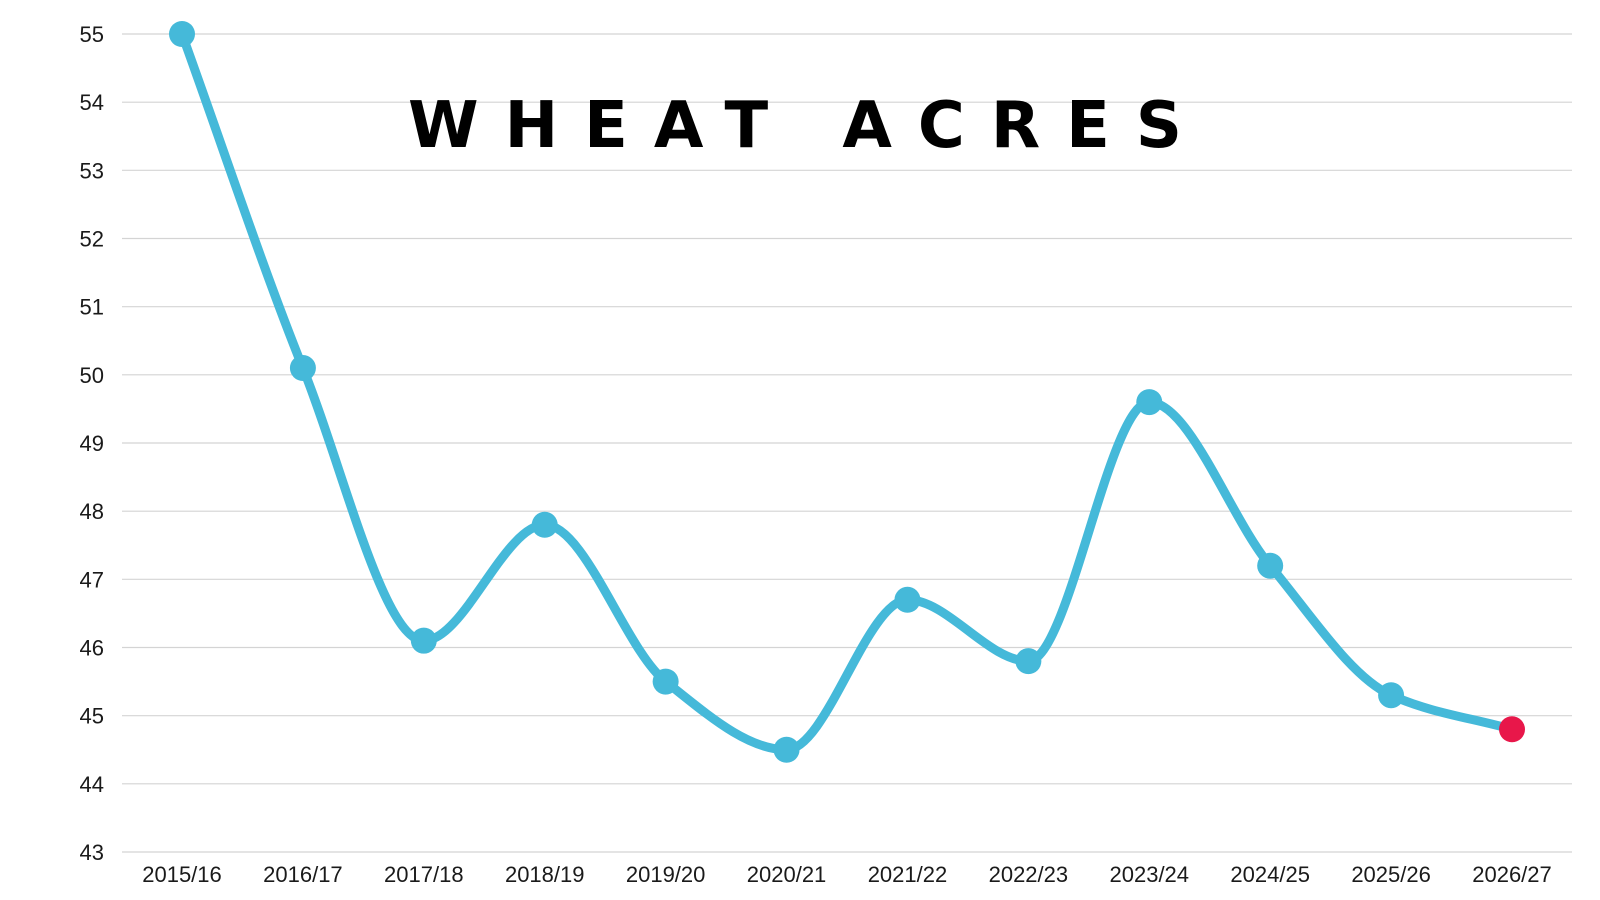  What do you see at coordinates (92, 648) in the screenshot?
I see `y-tick-label: 46` at bounding box center [92, 648].